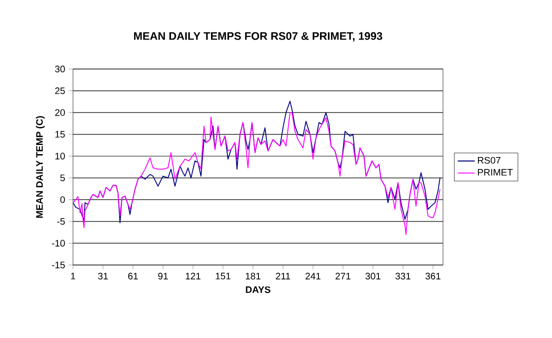 This screenshot has height=338, width=552. Describe the element at coordinates (495, 172) in the screenshot. I see `legend-label: PRIMET` at that location.